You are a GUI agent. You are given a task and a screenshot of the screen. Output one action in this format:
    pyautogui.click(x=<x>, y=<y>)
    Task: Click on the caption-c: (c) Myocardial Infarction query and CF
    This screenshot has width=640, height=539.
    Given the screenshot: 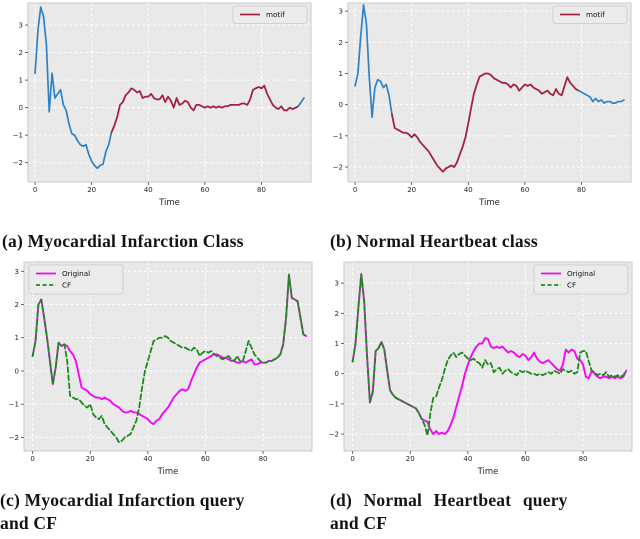 What is the action you would take?
    pyautogui.click(x=159, y=512)
    